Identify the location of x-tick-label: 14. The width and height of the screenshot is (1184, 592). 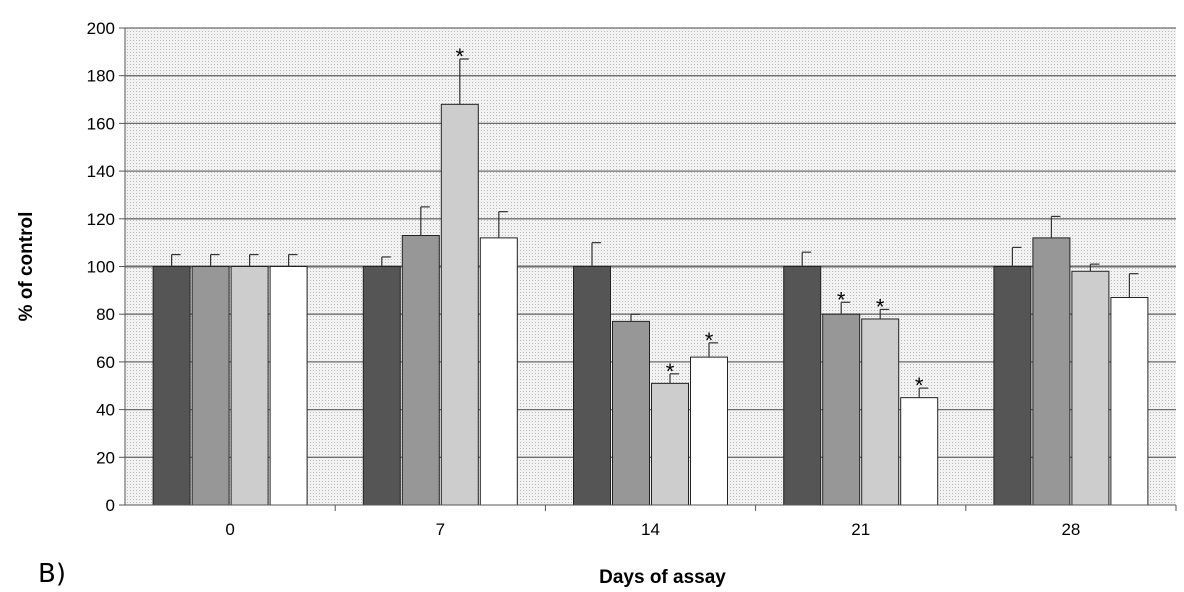
(650, 529).